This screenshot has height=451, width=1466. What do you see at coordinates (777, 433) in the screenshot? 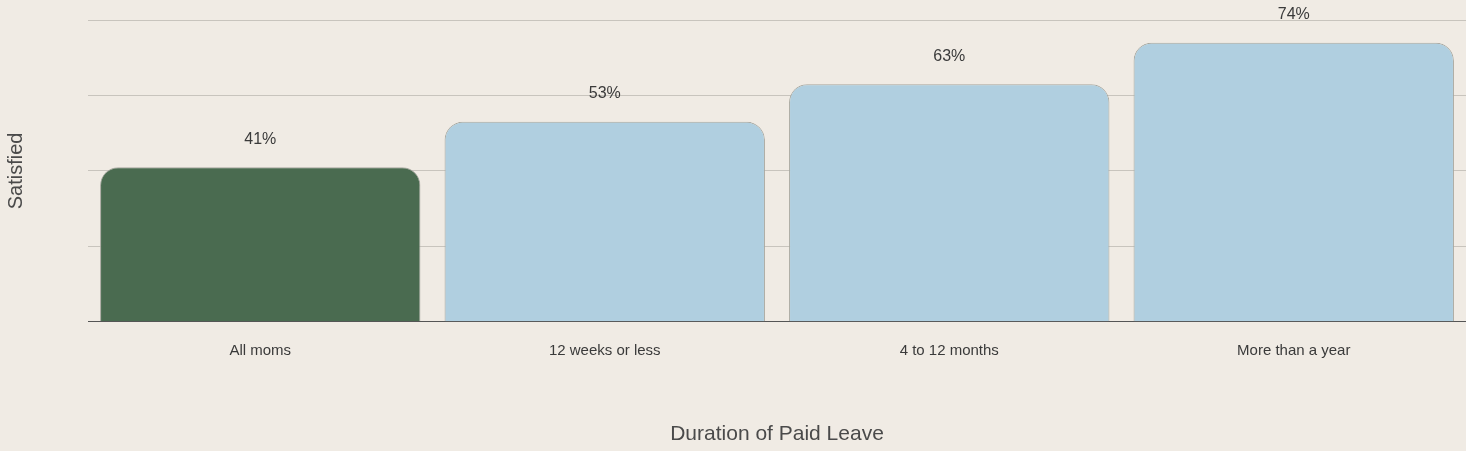
I see `x-axis-title: Duration of Paid Leave` at bounding box center [777, 433].